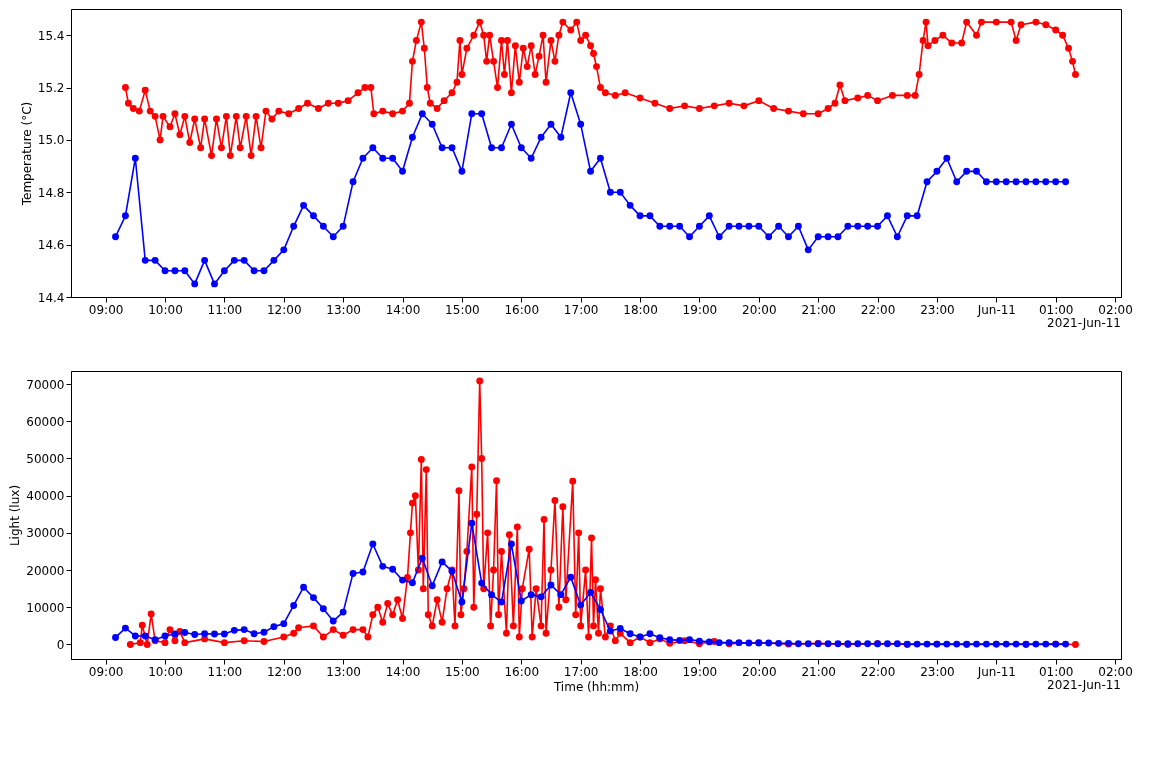 Image resolution: width=1160 pixels, height=765 pixels. Describe the element at coordinates (15, 515) in the screenshot. I see `y-axis-title: Light (lux)` at that location.